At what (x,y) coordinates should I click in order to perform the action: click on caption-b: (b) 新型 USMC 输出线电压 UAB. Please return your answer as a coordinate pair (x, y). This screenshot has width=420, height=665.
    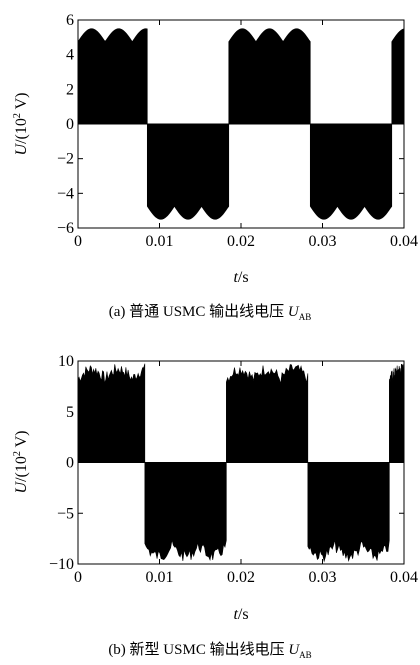
    Looking at the image, I should click on (209, 650).